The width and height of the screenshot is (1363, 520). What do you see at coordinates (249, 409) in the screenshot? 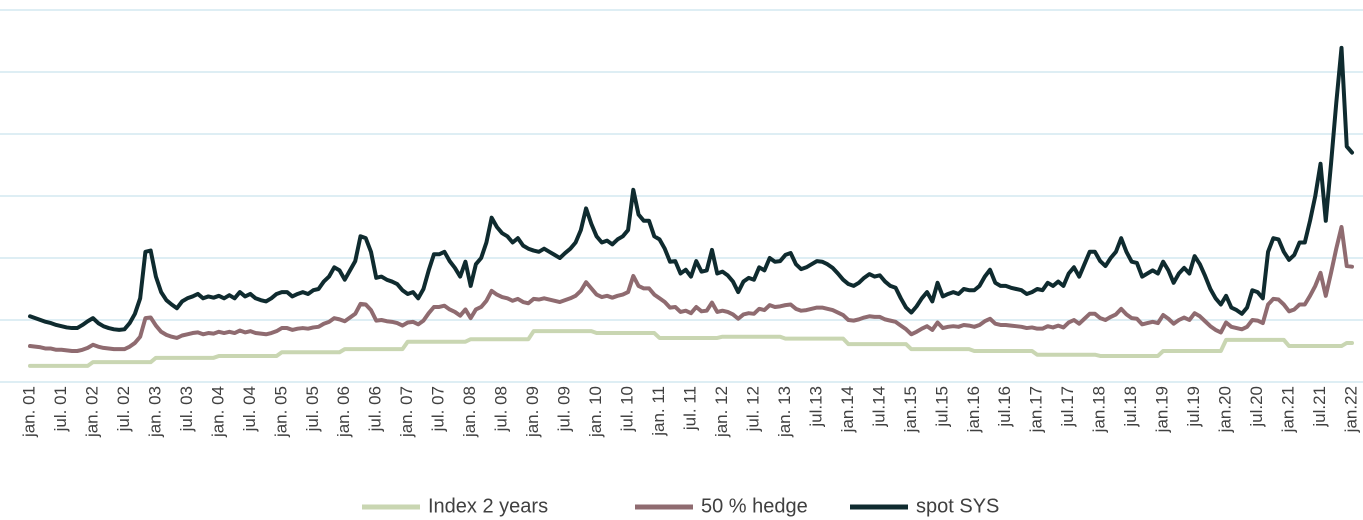
I see `x-tick-label: jul. 04` at bounding box center [249, 409].